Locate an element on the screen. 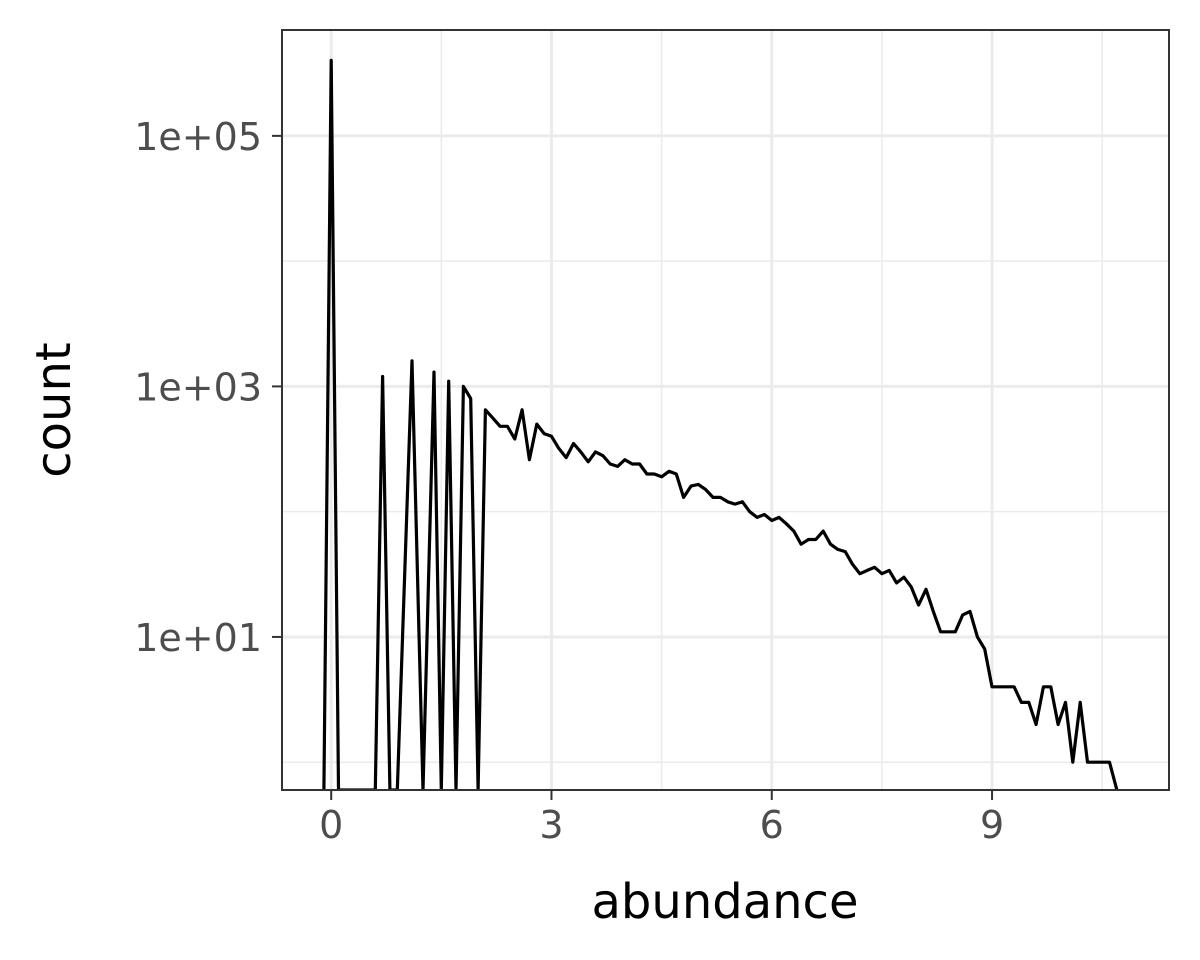 This screenshot has height=960, width=1200. y-tick-label: 1e+05 is located at coordinates (198, 137).